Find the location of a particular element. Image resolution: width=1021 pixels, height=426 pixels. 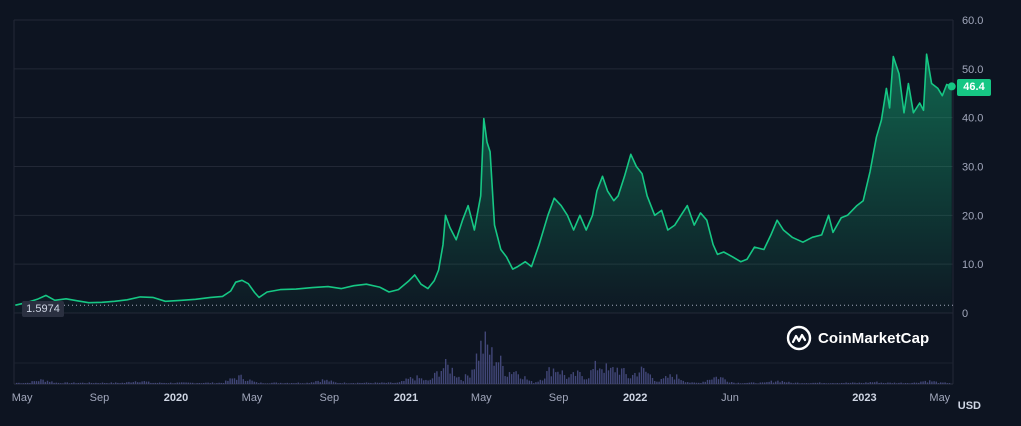

x-tick-label: May is located at coordinates (939, 398).